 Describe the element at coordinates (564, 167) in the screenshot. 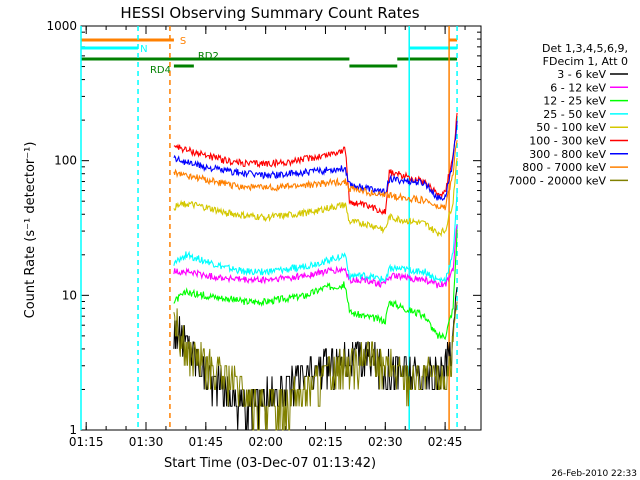

I see `legend-entry-label: 800 - 7000 keV` at that location.